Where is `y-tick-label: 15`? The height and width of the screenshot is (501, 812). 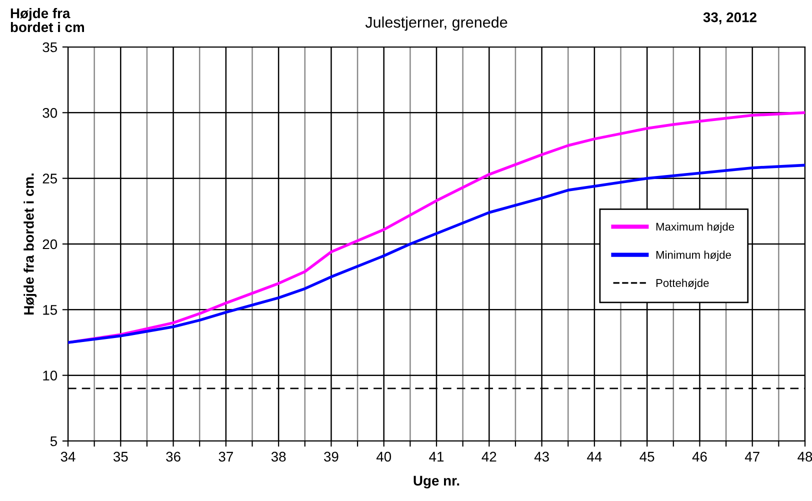
y-tick-label: 15 is located at coordinates (50, 310).